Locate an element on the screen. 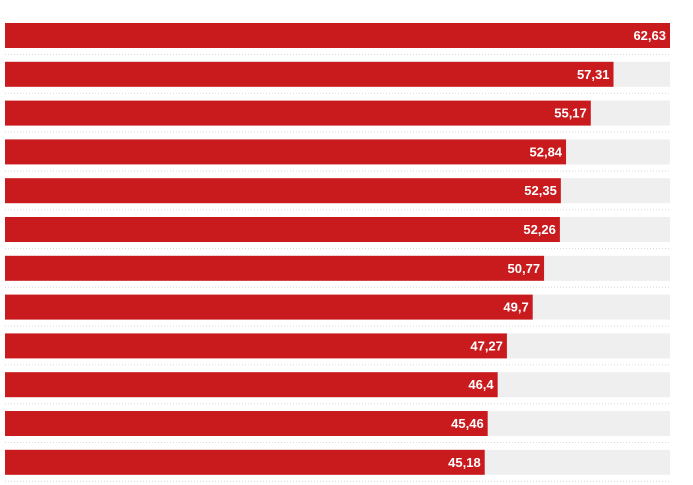  bar-row: 46,4 is located at coordinates (337, 388).